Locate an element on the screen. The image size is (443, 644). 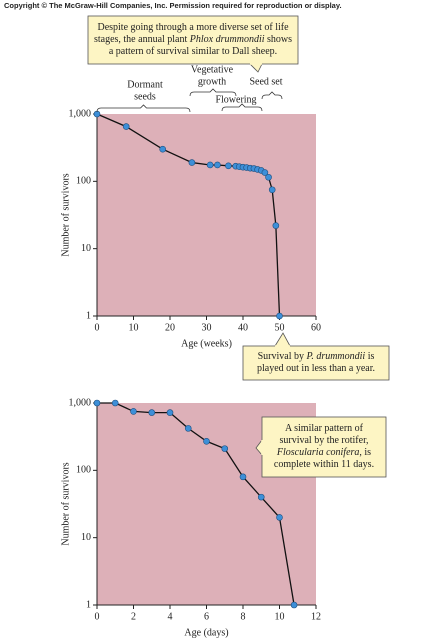
x-axis-label: Age (weeks) is located at coordinates (206, 343).